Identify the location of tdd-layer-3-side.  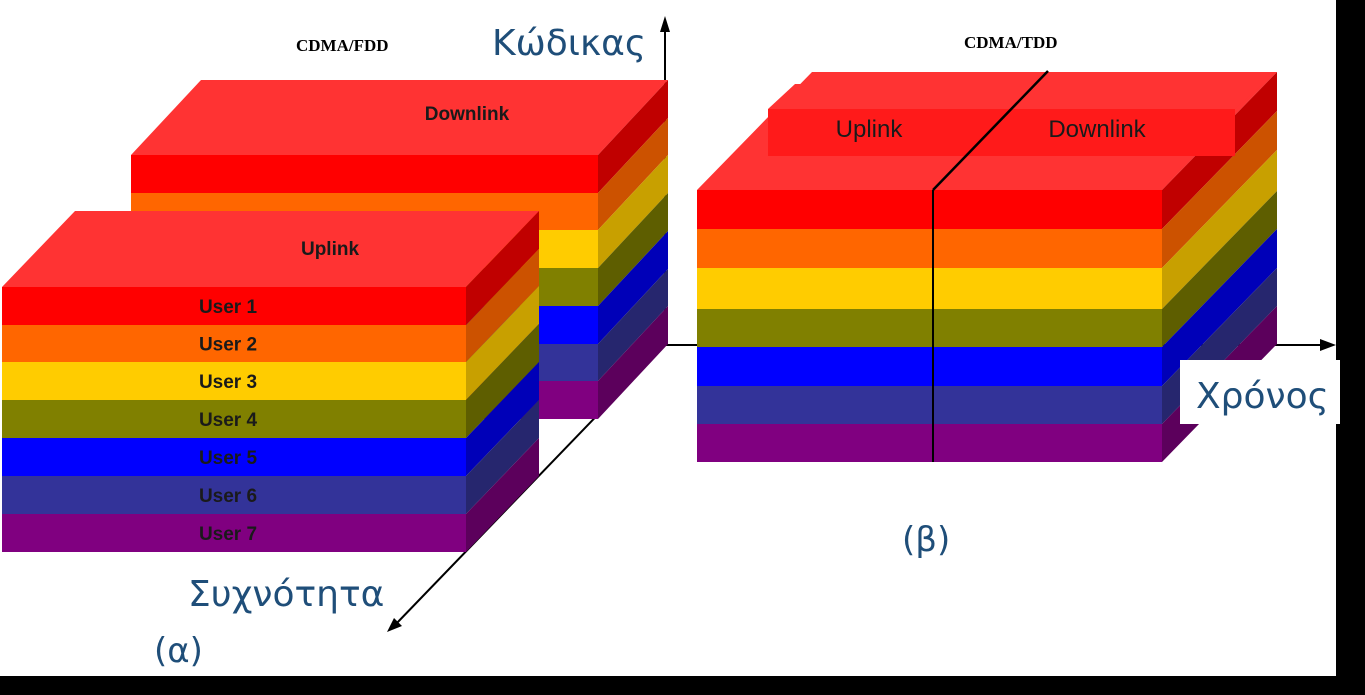
(1219, 229).